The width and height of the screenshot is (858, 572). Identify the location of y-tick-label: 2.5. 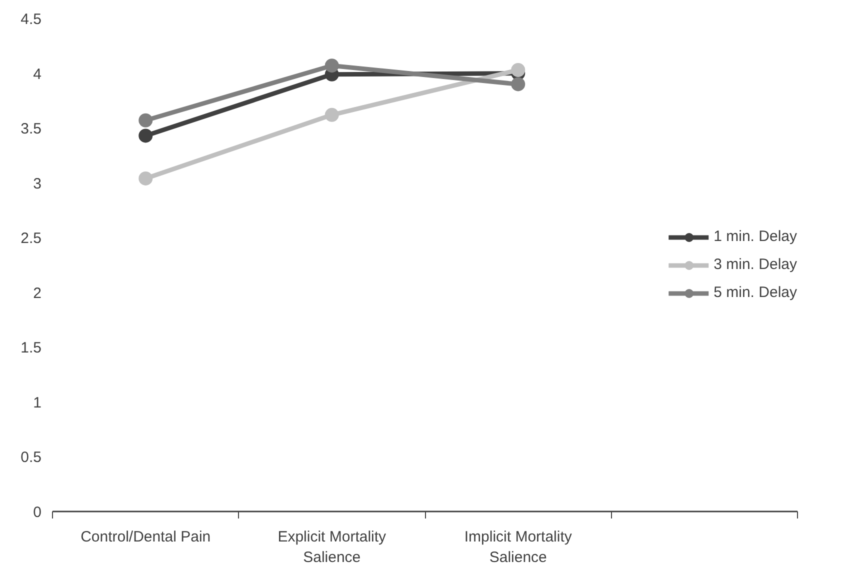
(31, 239).